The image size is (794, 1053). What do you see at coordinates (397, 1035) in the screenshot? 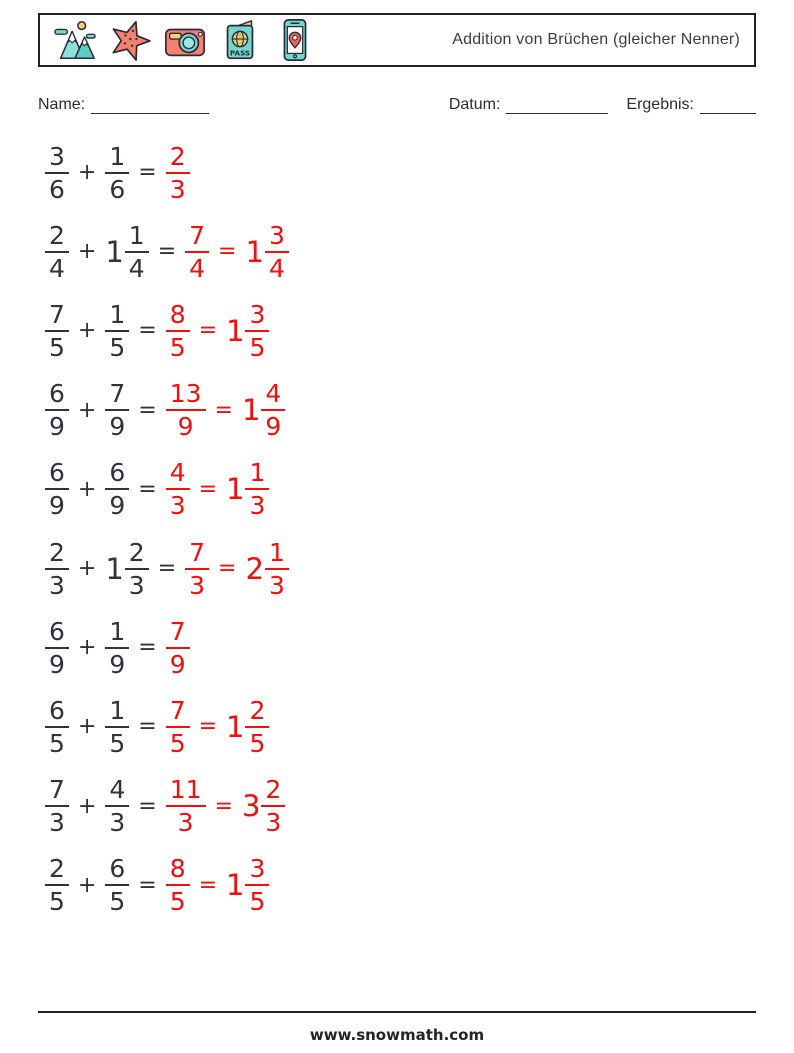
I see `footer-url: www.snowmath.com` at bounding box center [397, 1035].